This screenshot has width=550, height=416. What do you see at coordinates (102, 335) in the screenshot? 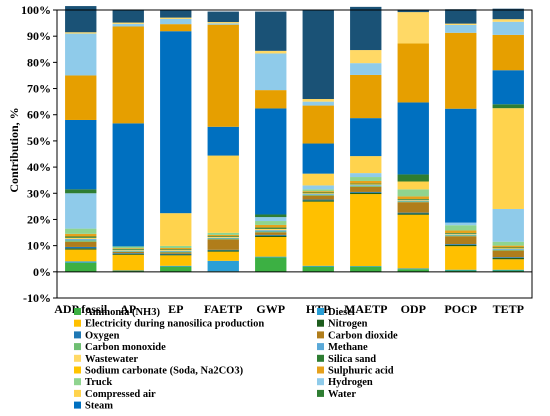
I see `legend-label: Oxygen` at bounding box center [102, 335].